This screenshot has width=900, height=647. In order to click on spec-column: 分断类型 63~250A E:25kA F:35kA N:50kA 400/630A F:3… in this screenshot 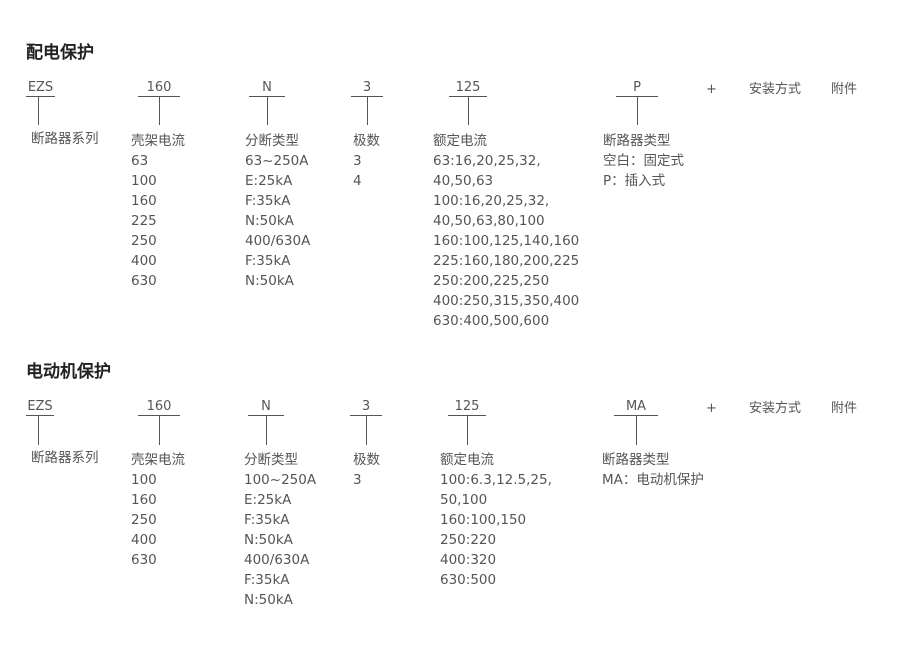, I will do `click(277, 211)`.